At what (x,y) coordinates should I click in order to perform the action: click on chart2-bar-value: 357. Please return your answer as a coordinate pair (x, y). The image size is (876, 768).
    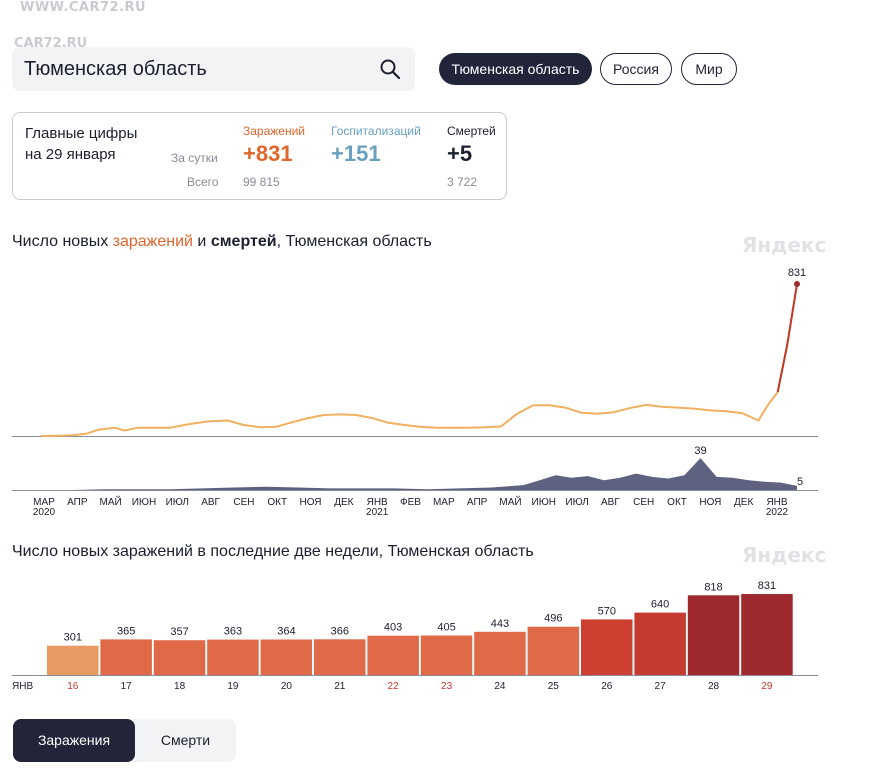
    Looking at the image, I should click on (179, 632).